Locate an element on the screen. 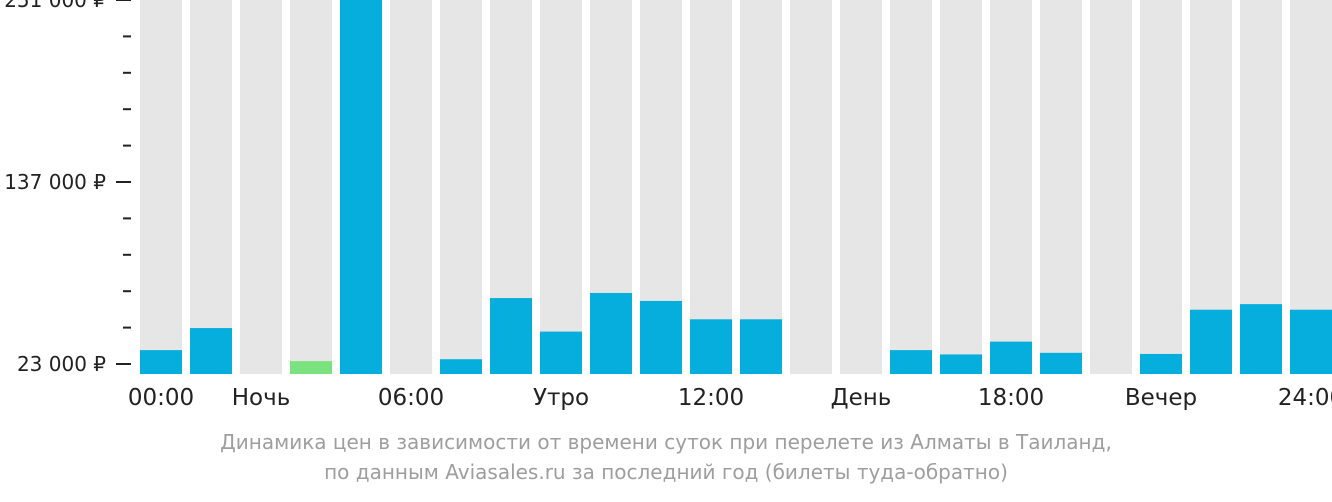 This screenshot has height=502, width=1332. x-tick-label: Ночь is located at coordinates (261, 398).